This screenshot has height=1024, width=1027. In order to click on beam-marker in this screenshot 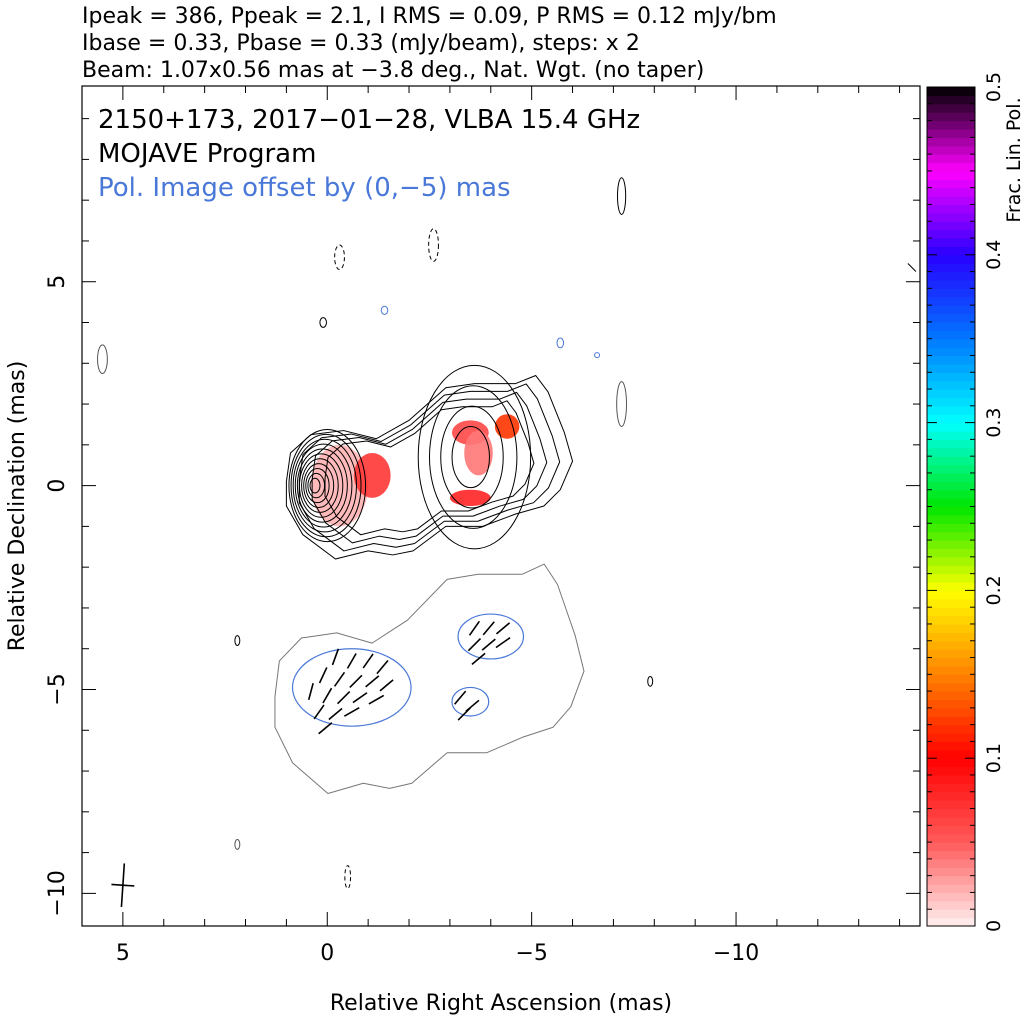, I will do `click(123, 885)`.